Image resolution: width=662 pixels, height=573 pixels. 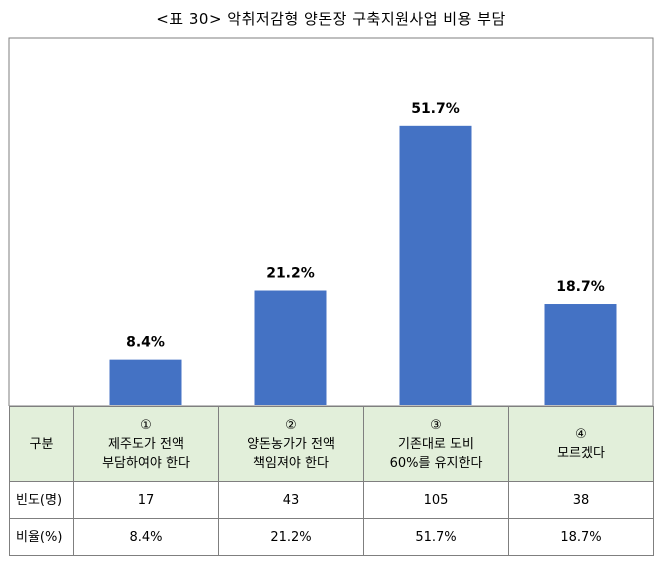 What do you see at coordinates (580, 287) in the screenshot?
I see `data-label-4: 18.7%` at bounding box center [580, 287].